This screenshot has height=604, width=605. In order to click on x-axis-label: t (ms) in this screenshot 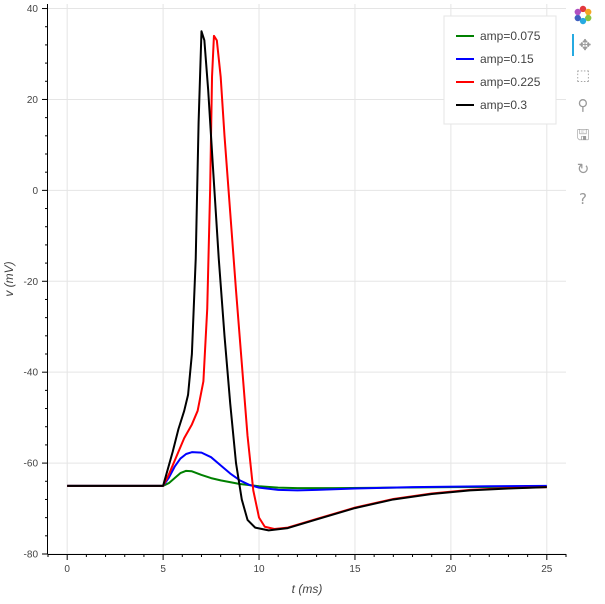, I will do `click(307, 589)`.